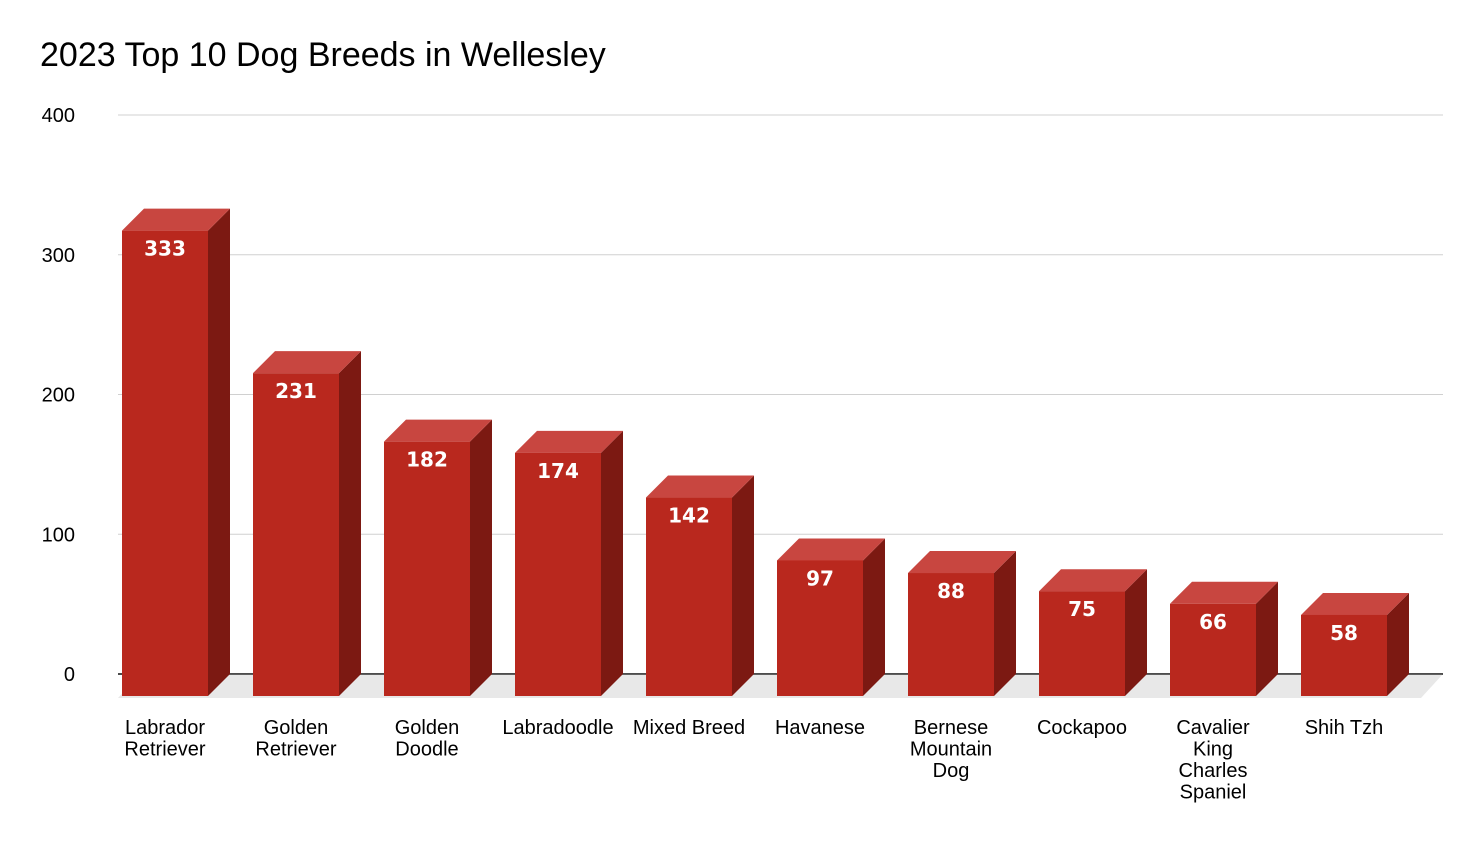  I want to click on data-label: 182, so click(427, 460).